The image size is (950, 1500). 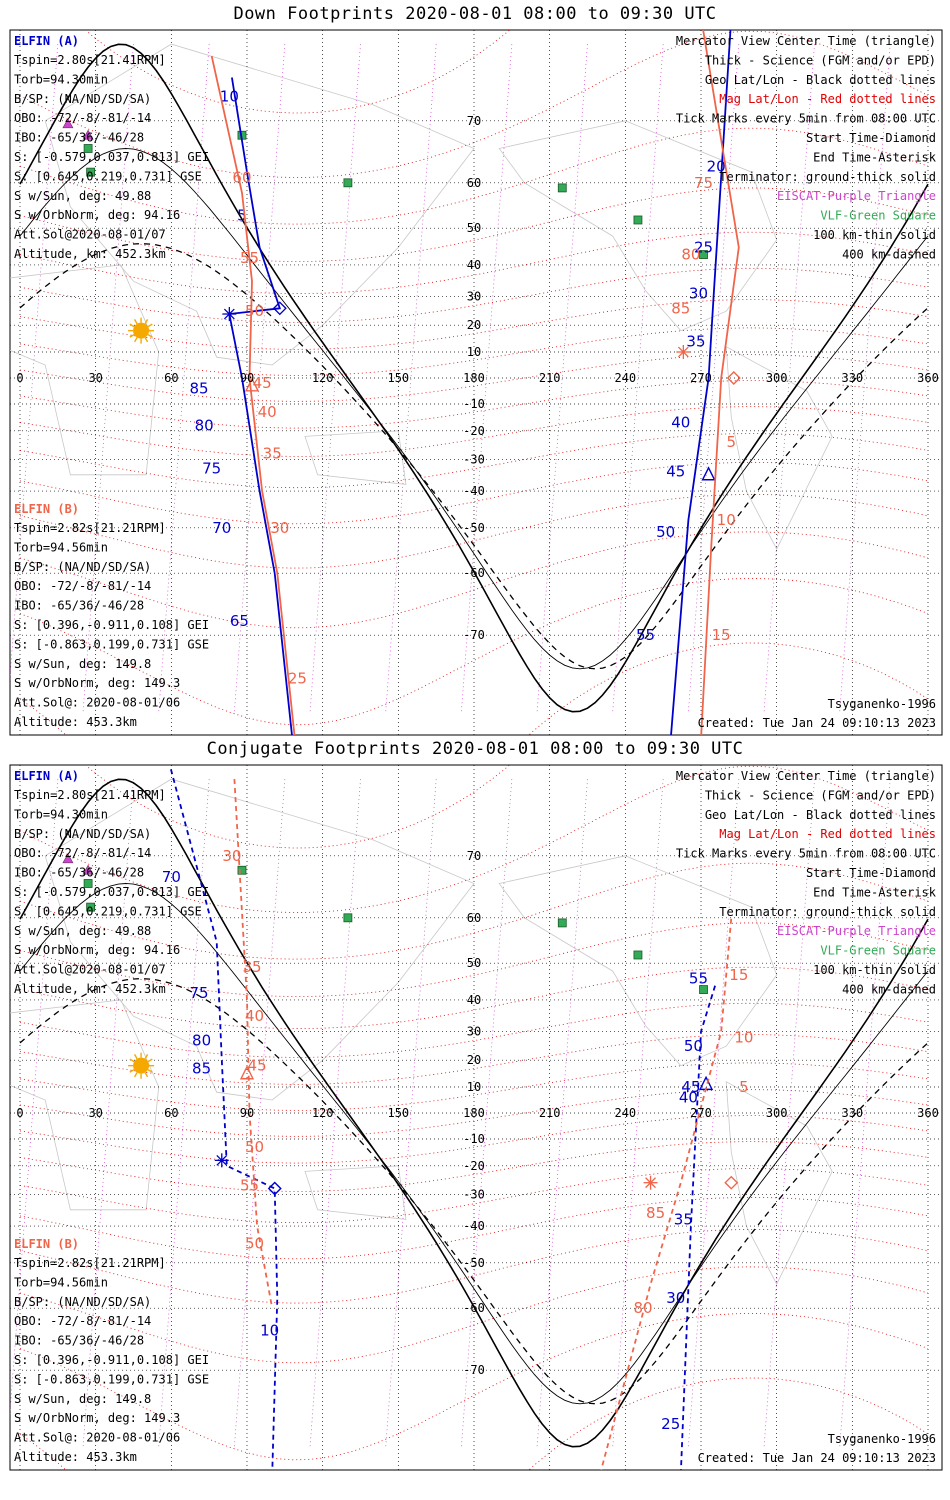 What do you see at coordinates (882, 704) in the screenshot?
I see `model-label: Tsyganenko-1996` at bounding box center [882, 704].